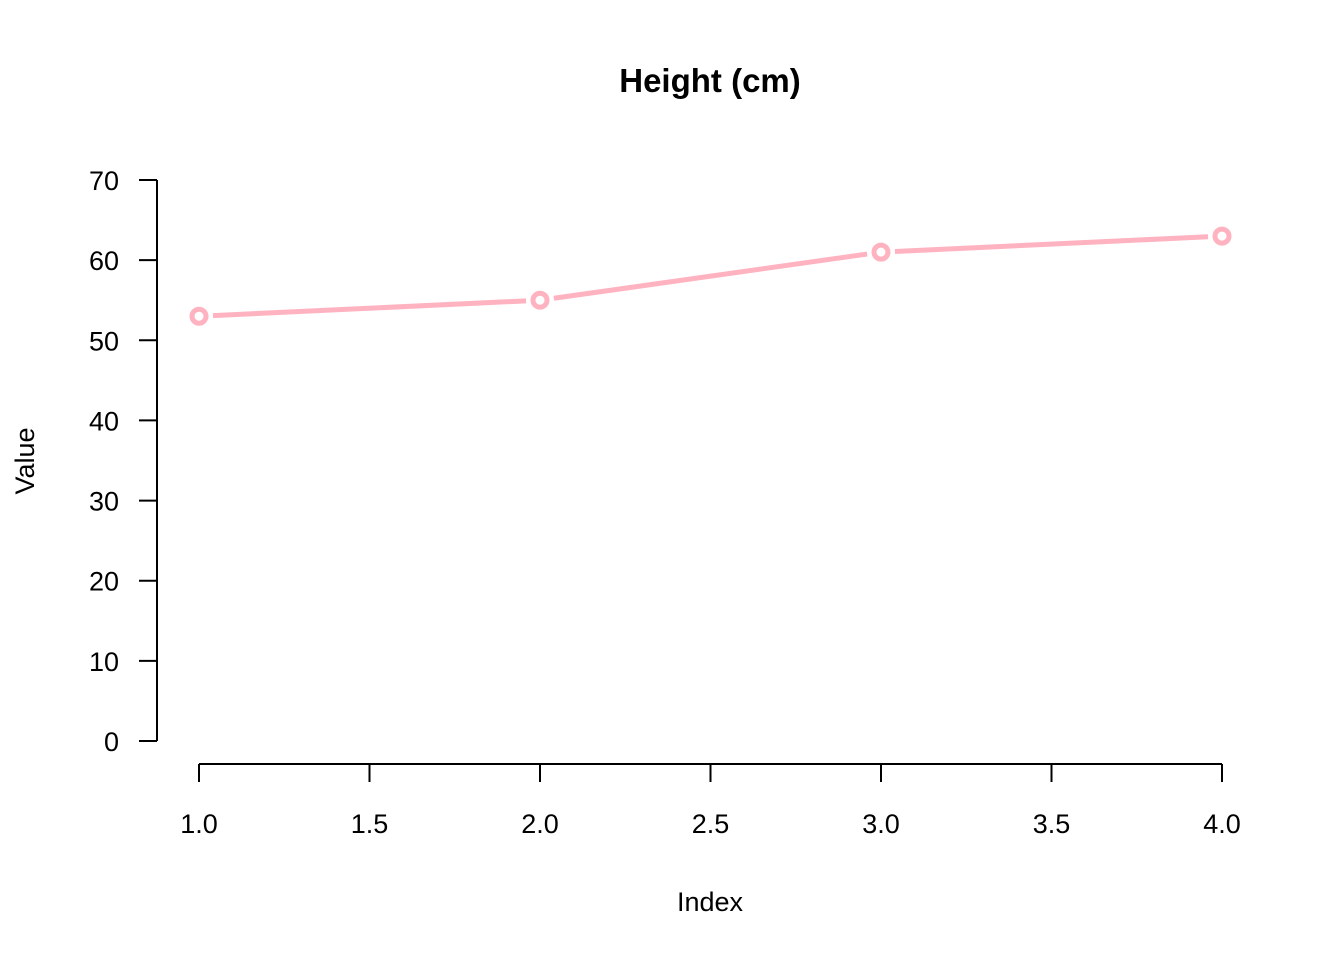  What do you see at coordinates (104, 181) in the screenshot?
I see `y-tick-label: 70` at bounding box center [104, 181].